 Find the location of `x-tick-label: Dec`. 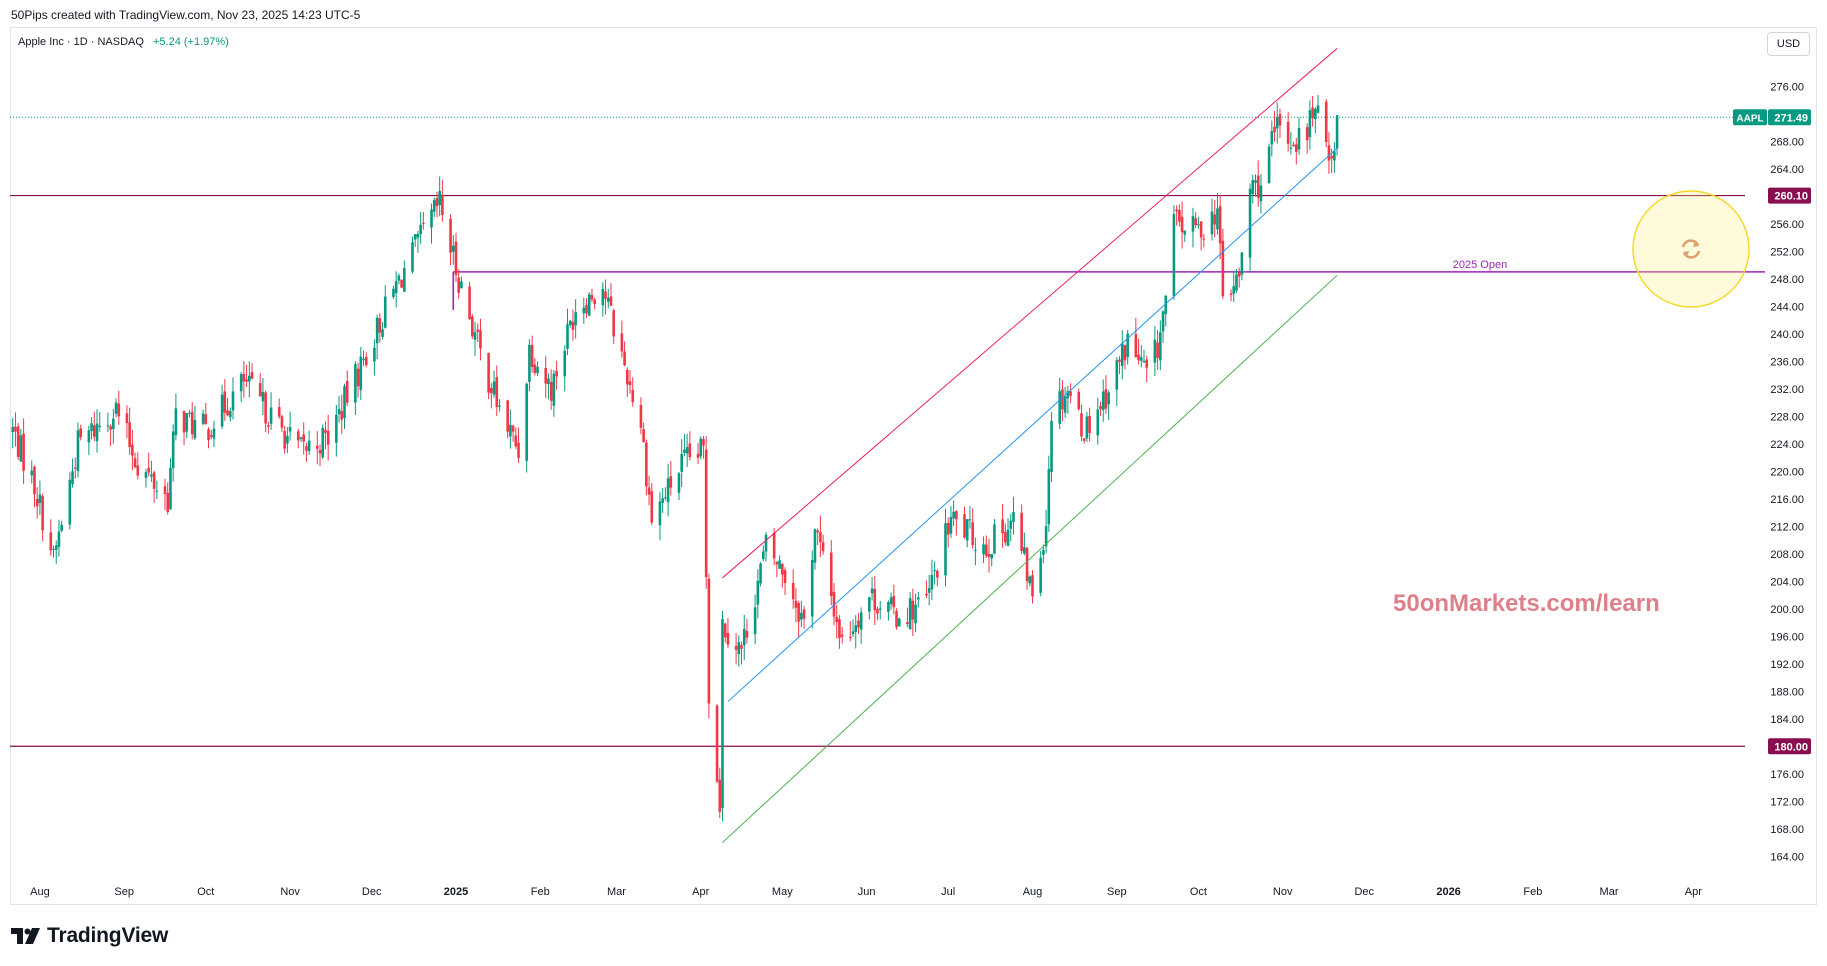

x-tick-label: Dec is located at coordinates (1364, 892).